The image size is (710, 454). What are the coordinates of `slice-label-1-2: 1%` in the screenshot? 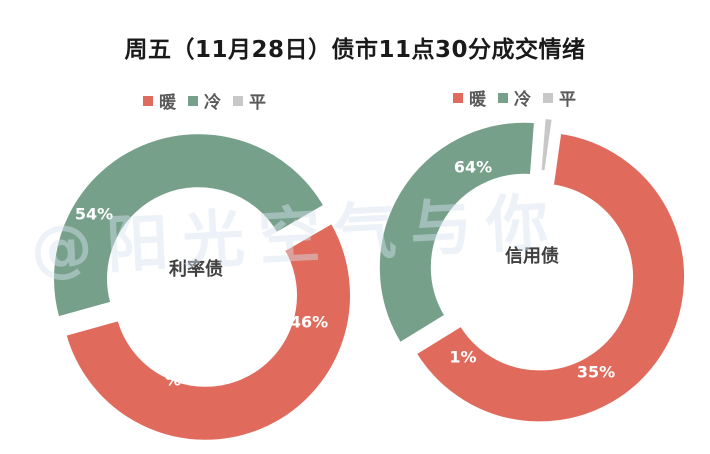 It's located at (462, 357).